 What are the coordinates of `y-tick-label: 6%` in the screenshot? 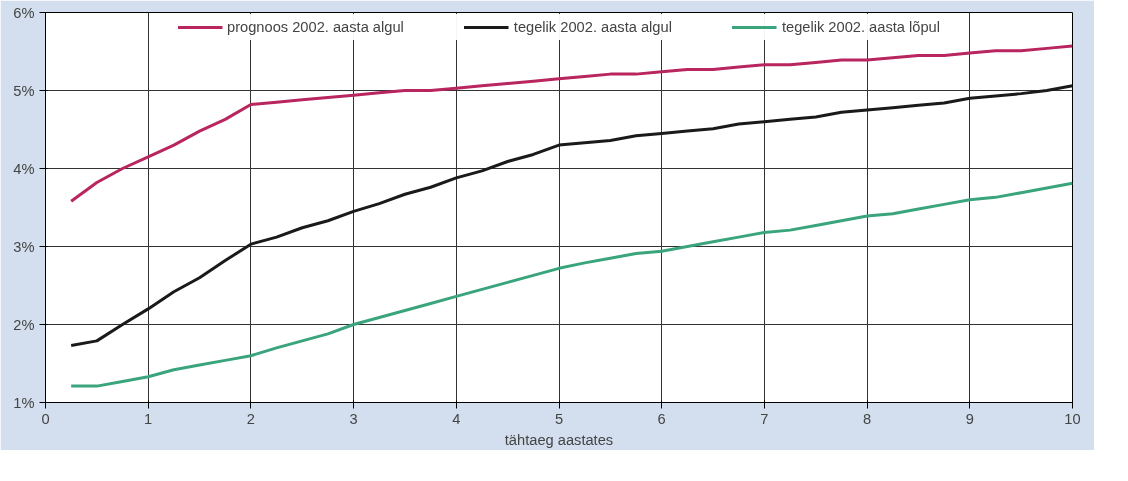 It's located at (24, 12).